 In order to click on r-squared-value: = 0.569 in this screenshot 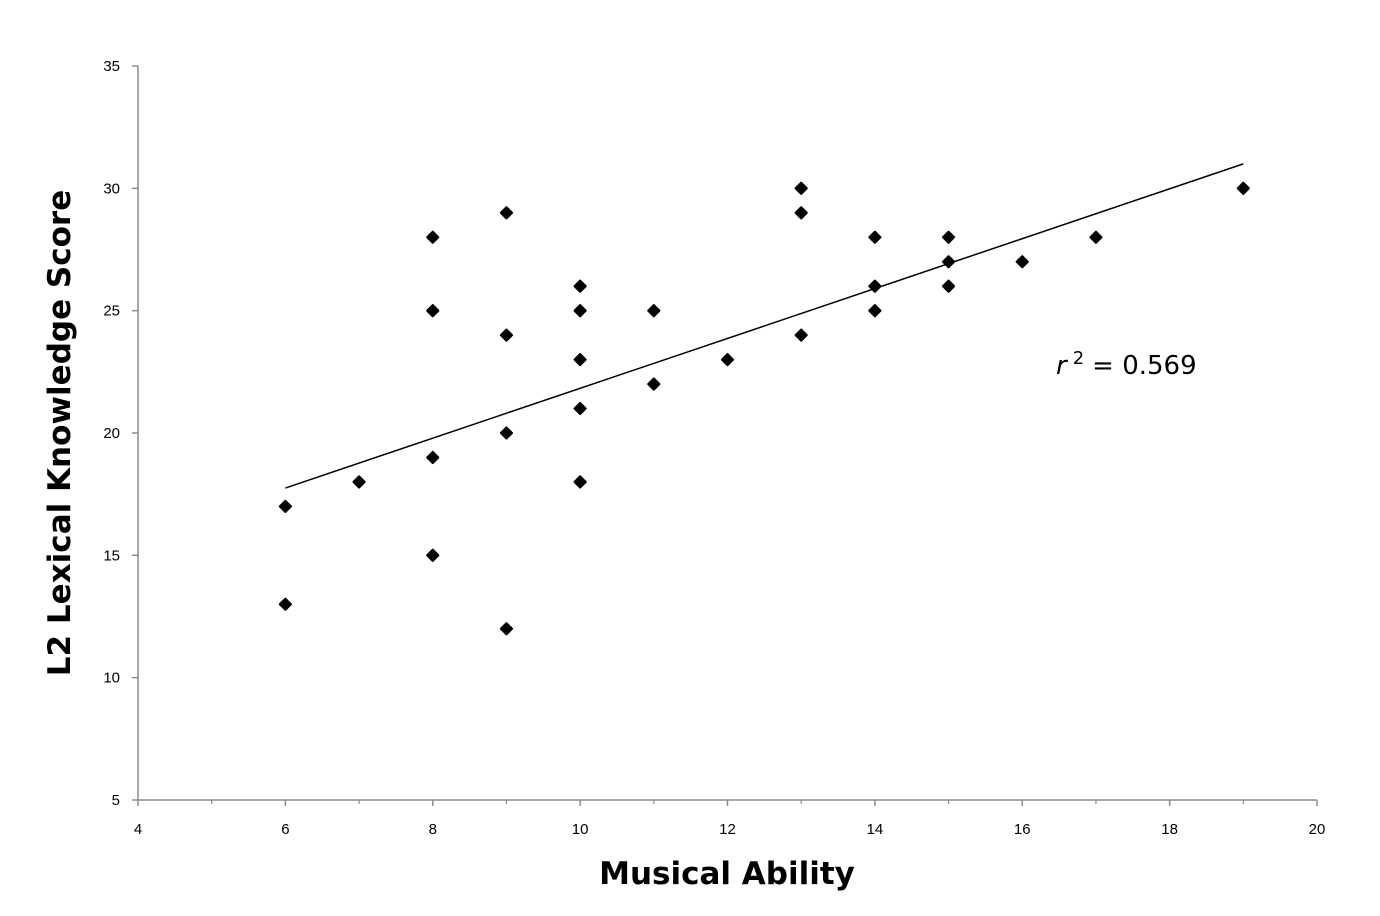, I will do `click(1144, 366)`.